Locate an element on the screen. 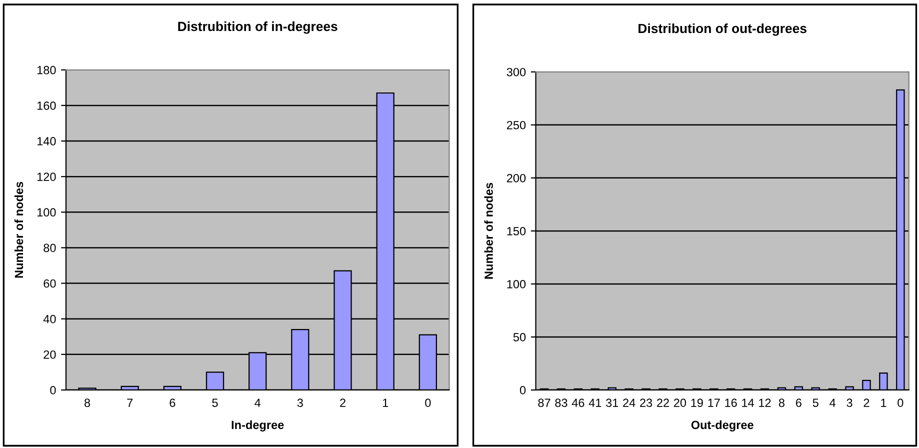 The height and width of the screenshot is (448, 919). y-tick-label: 80 is located at coordinates (50, 248).